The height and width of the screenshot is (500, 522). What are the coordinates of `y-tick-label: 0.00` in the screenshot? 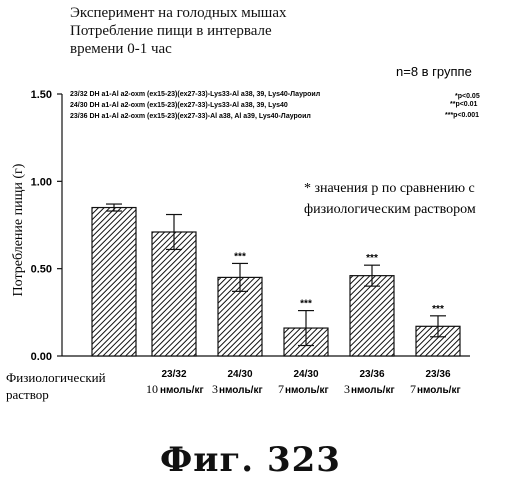 It's located at (41, 357).